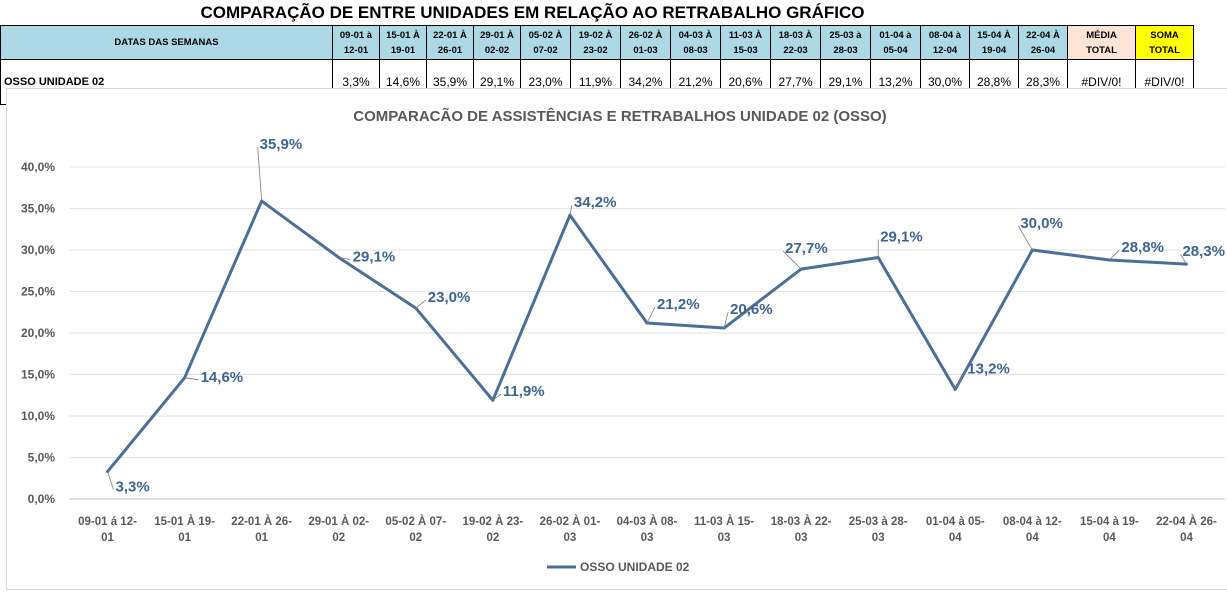 Image resolution: width=1227 pixels, height=594 pixels. What do you see at coordinates (1203, 251) in the screenshot?
I see `data-label: 28,3%` at bounding box center [1203, 251].